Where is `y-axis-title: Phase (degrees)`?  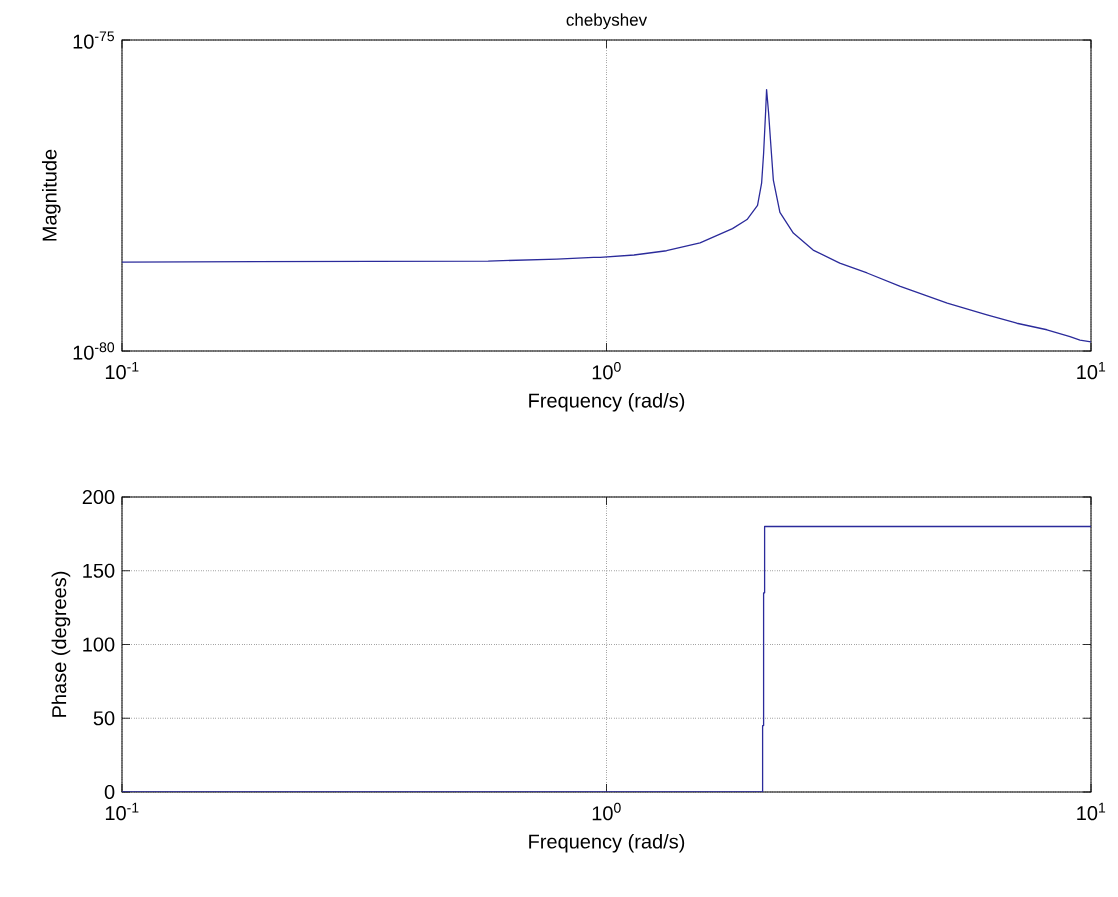
y-axis-title: Phase (degrees) is located at coordinates (61, 644).